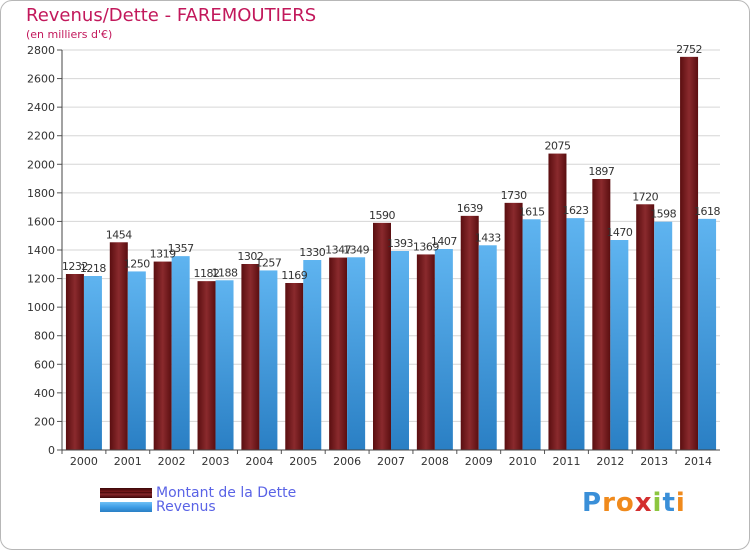  What do you see at coordinates (312, 252) in the screenshot?
I see `data-label-revenus: 1330` at bounding box center [312, 252].